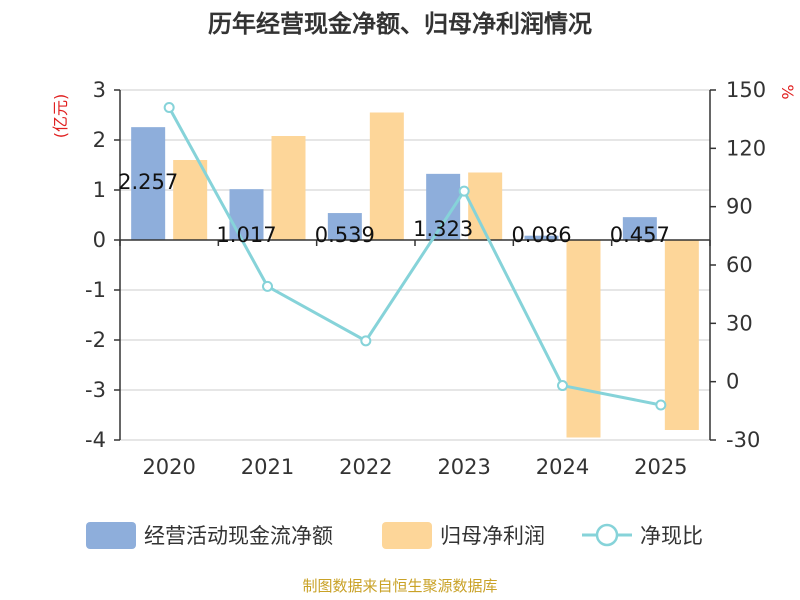 The width and height of the screenshot is (800, 600). I want to click on data-label: 0.457, so click(640, 235).